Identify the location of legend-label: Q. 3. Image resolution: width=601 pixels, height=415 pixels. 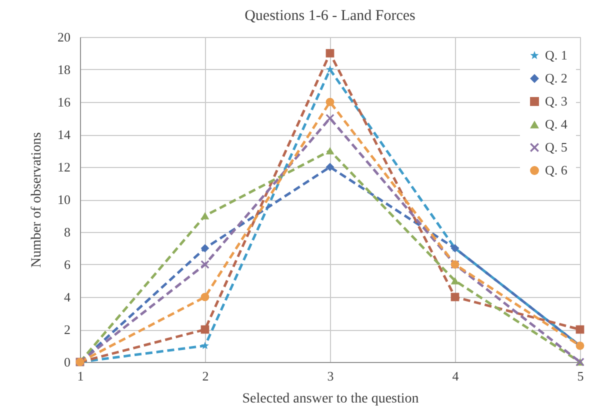
(556, 101).